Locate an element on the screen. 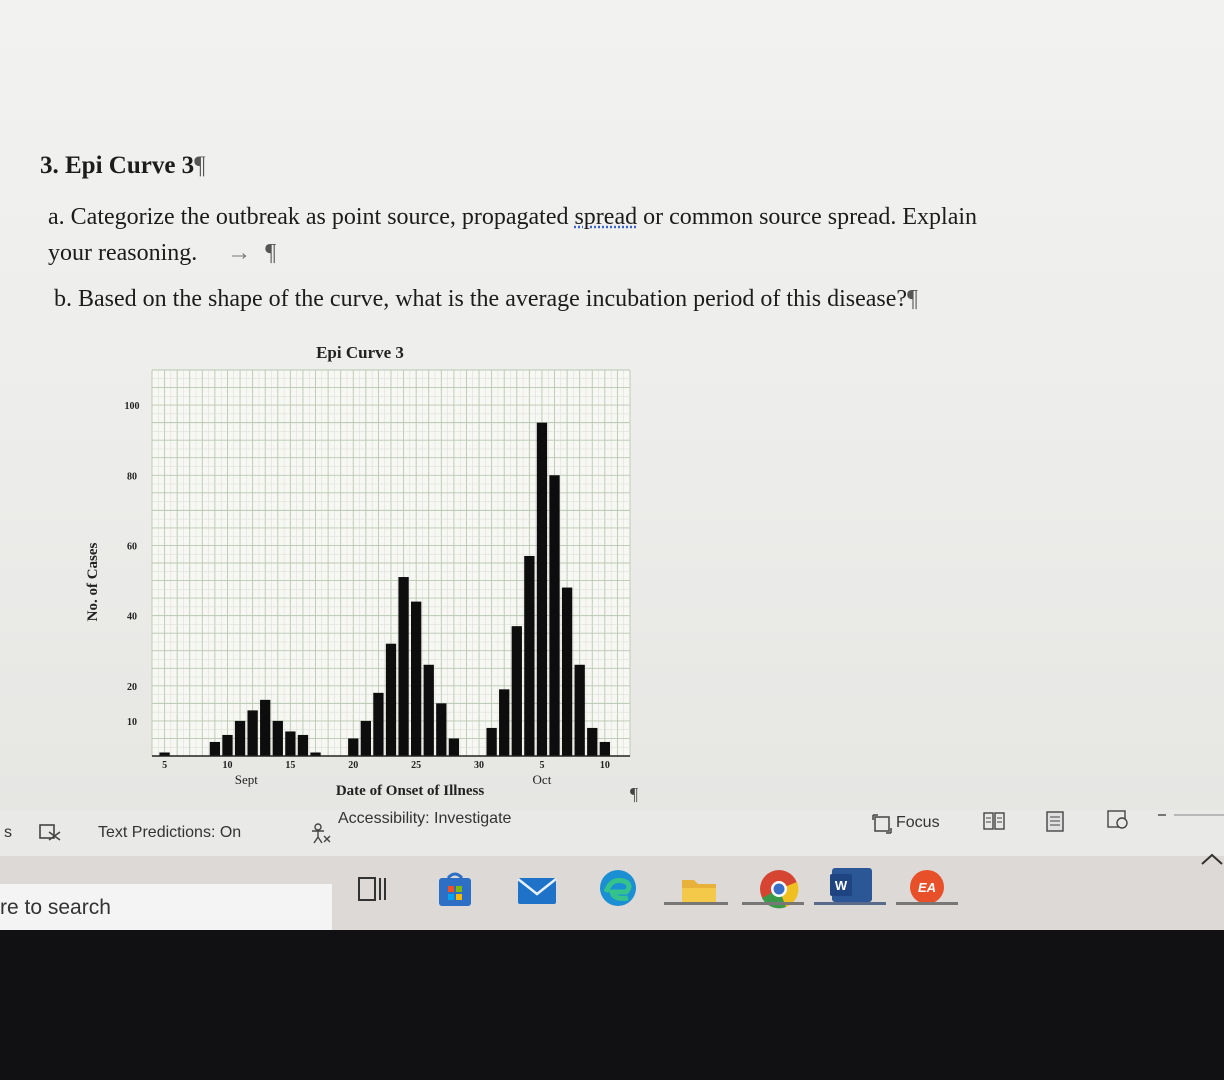 This screenshot has width=1224, height=1080. word-active-indicator is located at coordinates (850, 903).